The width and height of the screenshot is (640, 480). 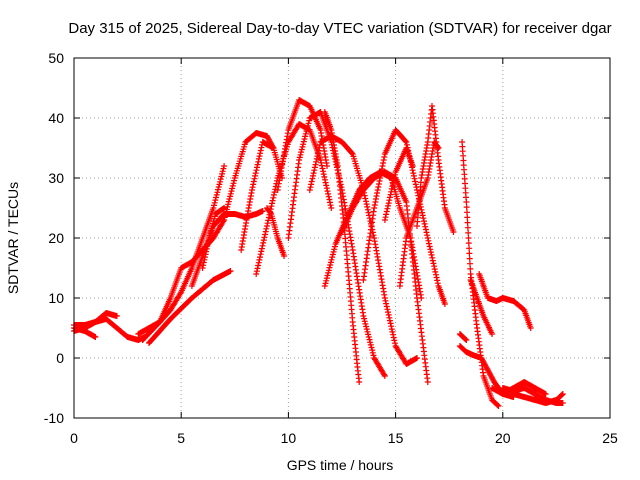 I want to click on y-tick-label: 20, so click(x=56, y=238).